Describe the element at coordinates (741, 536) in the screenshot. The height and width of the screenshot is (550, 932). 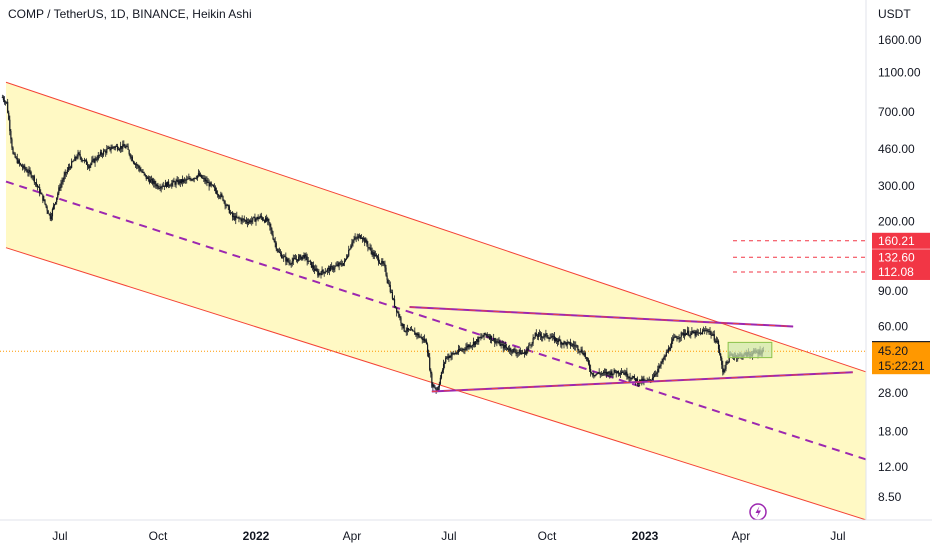
I see `x-tick-label: Apr` at that location.